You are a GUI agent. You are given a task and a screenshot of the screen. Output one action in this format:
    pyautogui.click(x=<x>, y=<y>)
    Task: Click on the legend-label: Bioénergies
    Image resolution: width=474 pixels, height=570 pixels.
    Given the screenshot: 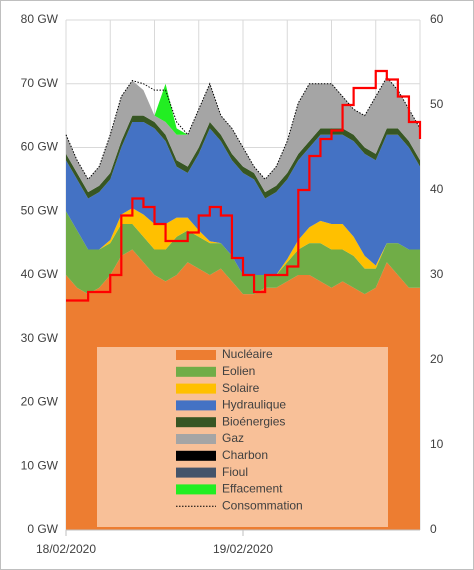 What is the action you would take?
    pyautogui.click(x=253, y=421)
    